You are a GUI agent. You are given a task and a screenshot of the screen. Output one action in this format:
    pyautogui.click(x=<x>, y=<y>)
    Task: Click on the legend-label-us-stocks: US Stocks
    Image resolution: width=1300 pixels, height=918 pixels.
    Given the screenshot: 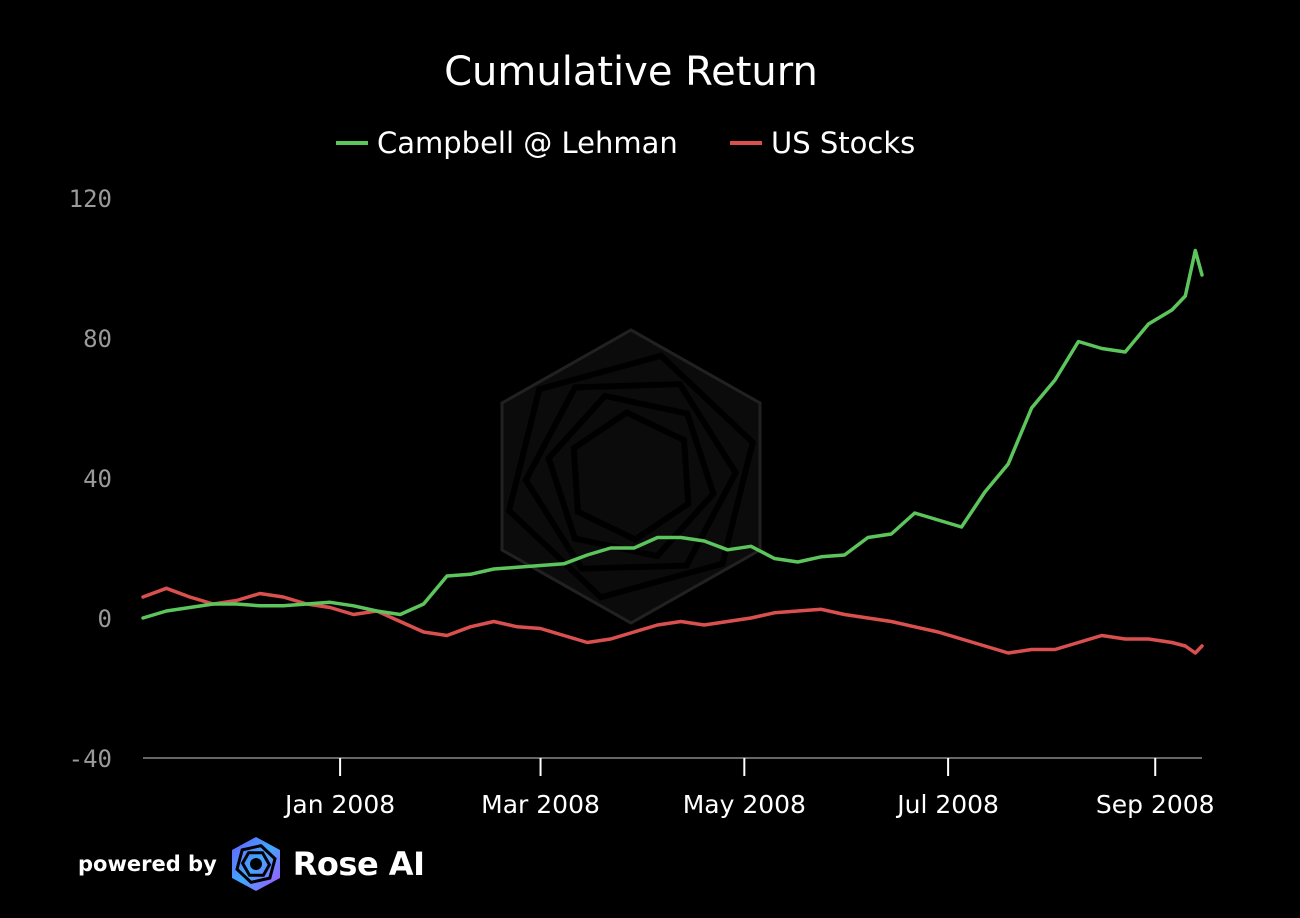 What is the action you would take?
    pyautogui.click(x=843, y=143)
    